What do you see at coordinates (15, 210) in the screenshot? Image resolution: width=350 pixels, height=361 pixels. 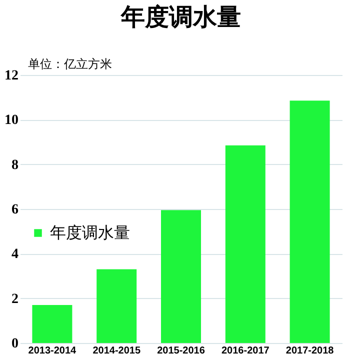 I see `y-tick-label: 6` at bounding box center [15, 210].